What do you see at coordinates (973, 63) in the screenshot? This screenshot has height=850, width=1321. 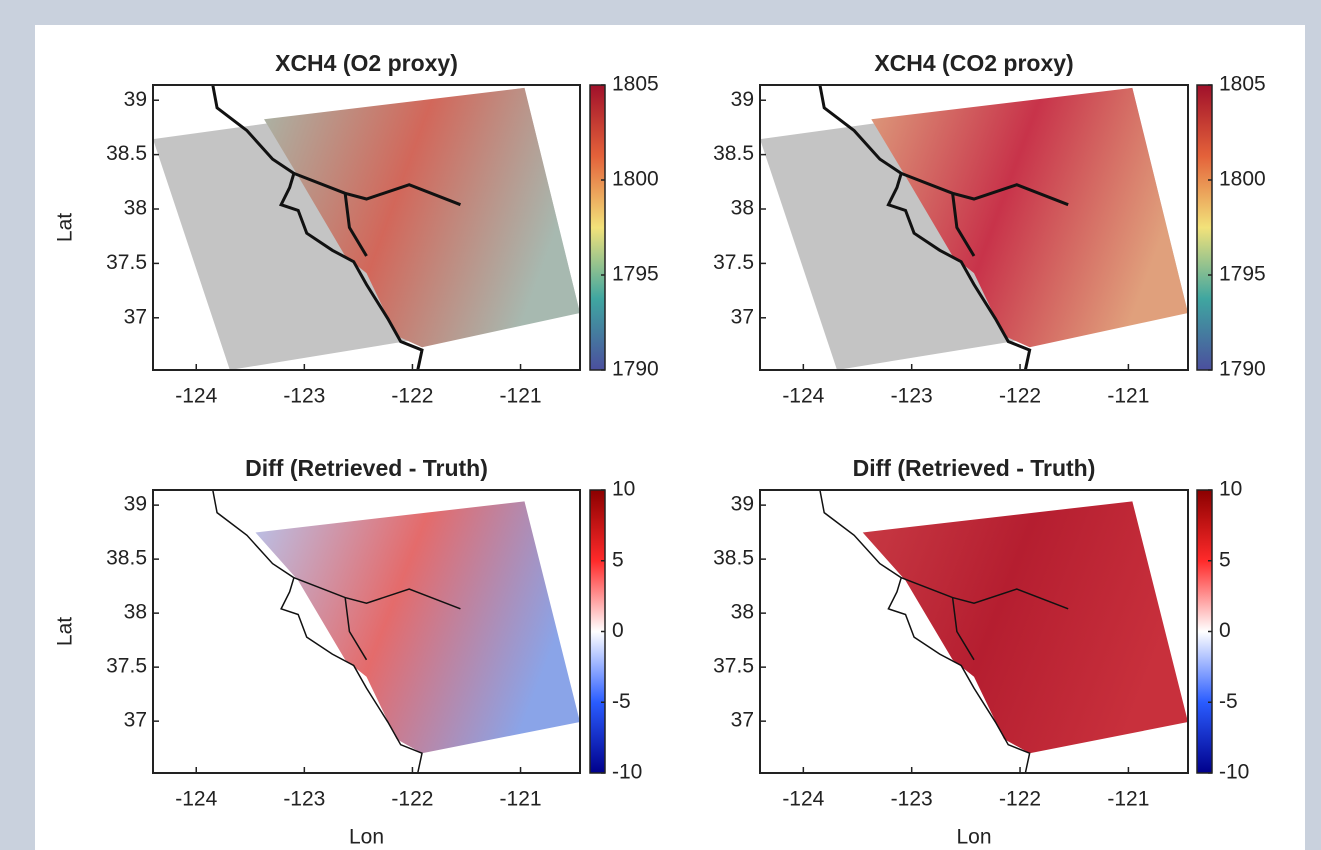 I see `panel-title: XCH4 (CO2 proxy)` at bounding box center [973, 63].